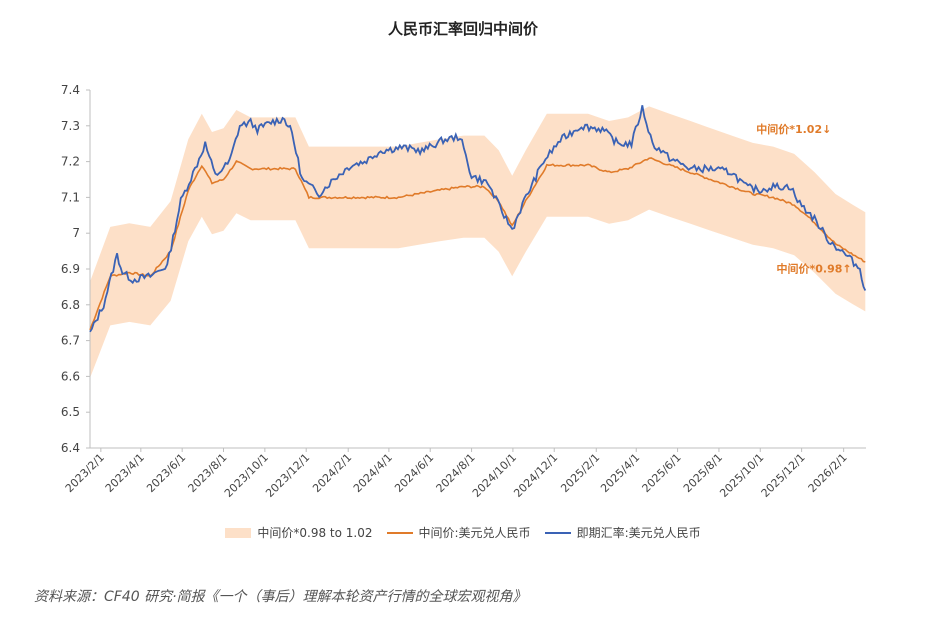 The image size is (926, 624). What do you see at coordinates (70, 412) in the screenshot?
I see `y-tick-label: 6.5` at bounding box center [70, 412].